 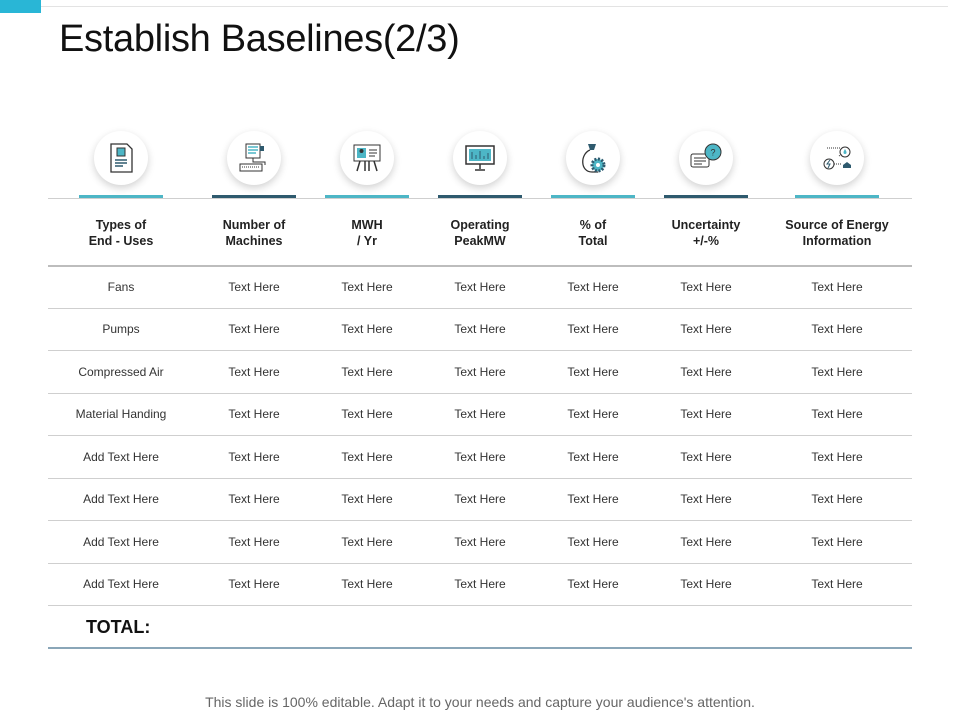 What do you see at coordinates (121, 372) in the screenshot?
I see `row-label: Compressed Air` at bounding box center [121, 372].